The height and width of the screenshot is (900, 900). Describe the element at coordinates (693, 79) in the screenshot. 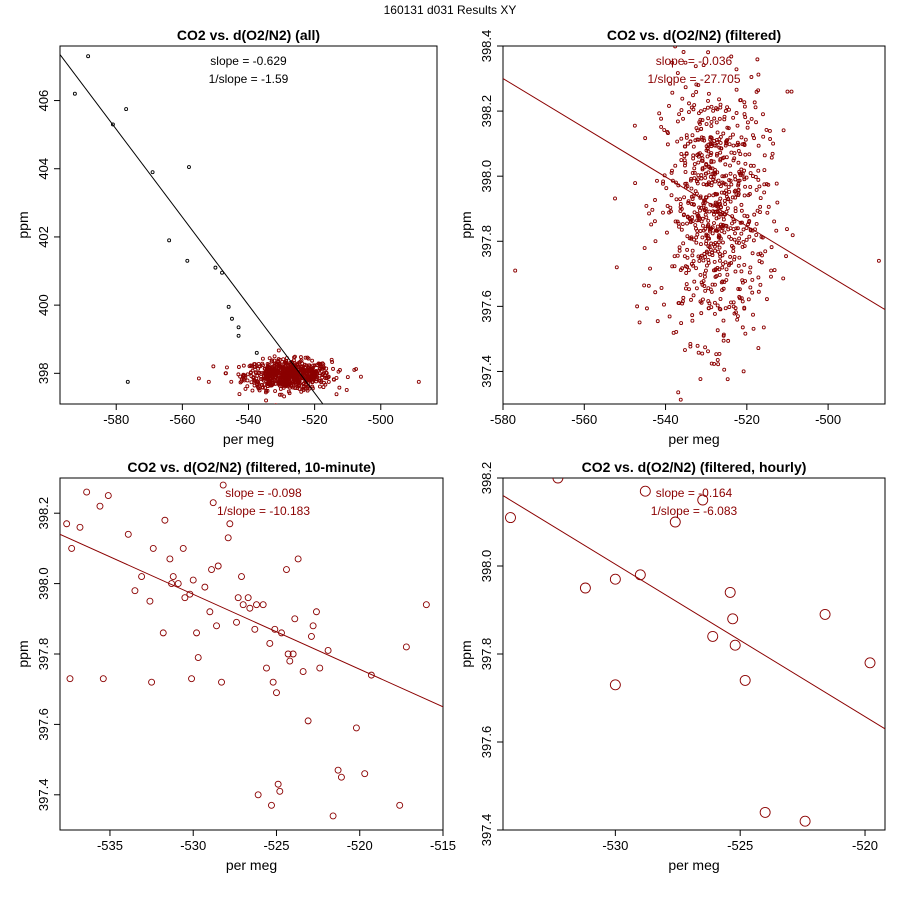

I see `inverse-slope-annotation: 1/slope = -27.705` at that location.